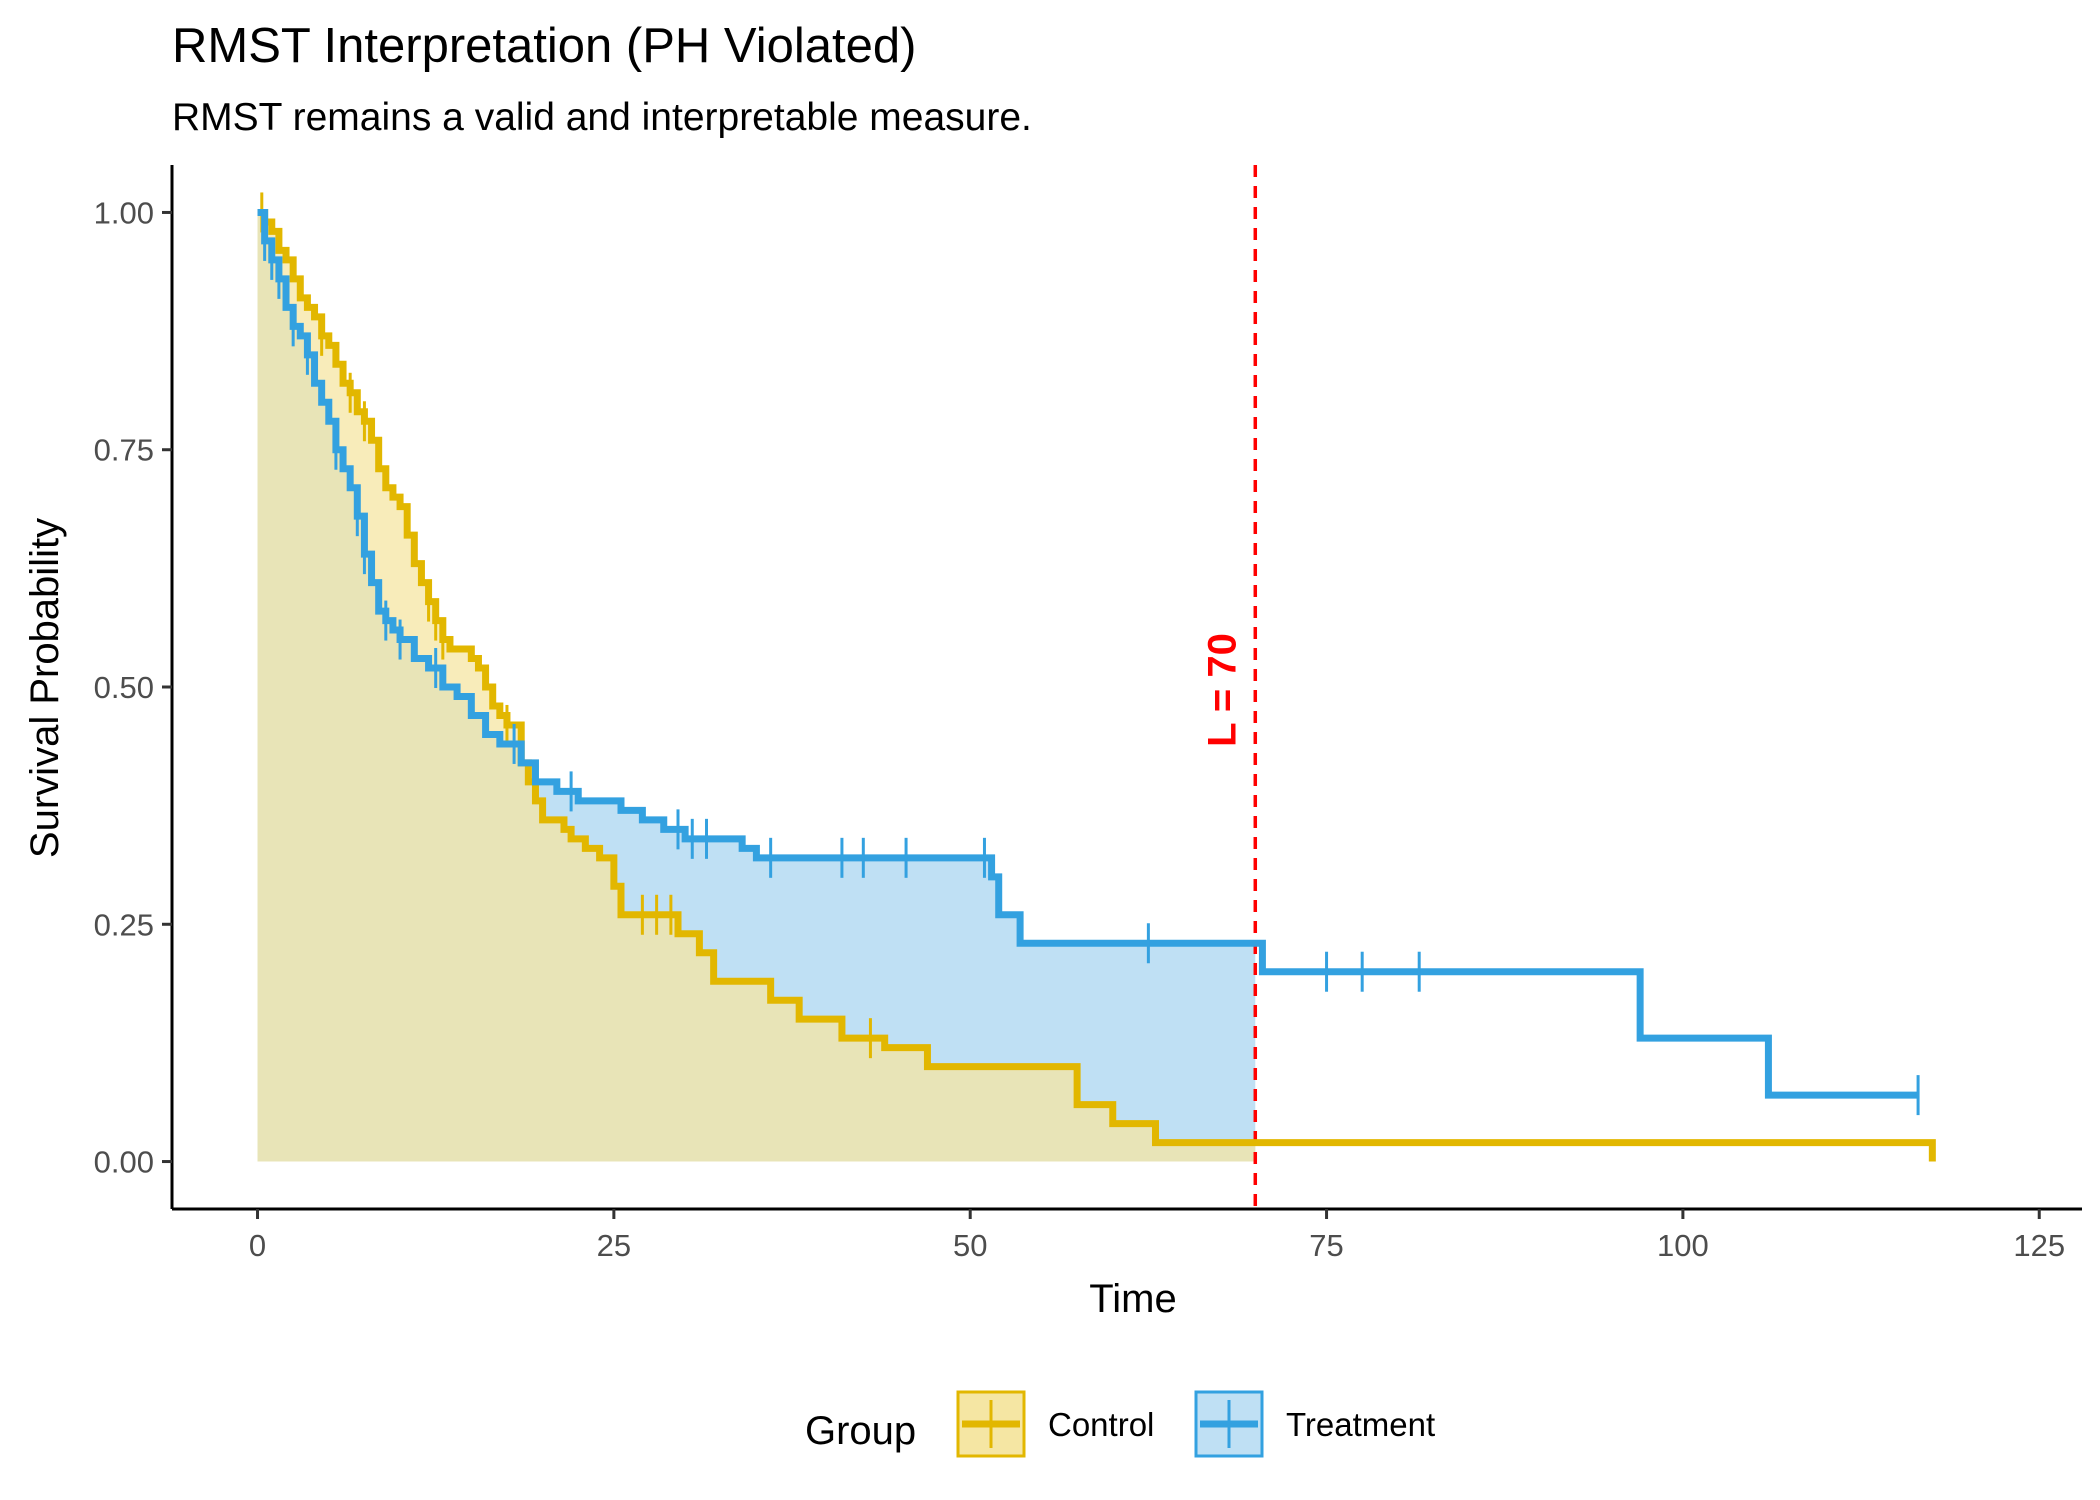 Image resolution: width=2100 pixels, height=1500 pixels. Describe the element at coordinates (124, 924) in the screenshot. I see `y-tick-label: 0.25` at that location.